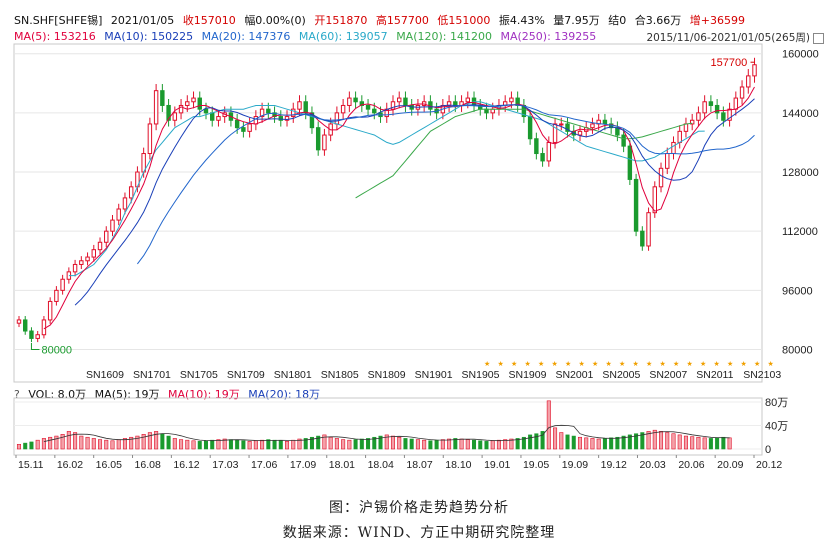 This screenshot has height=549, width=838. What do you see at coordinates (768, 450) in the screenshot?
I see `volume-tick-label: 0` at bounding box center [768, 450].